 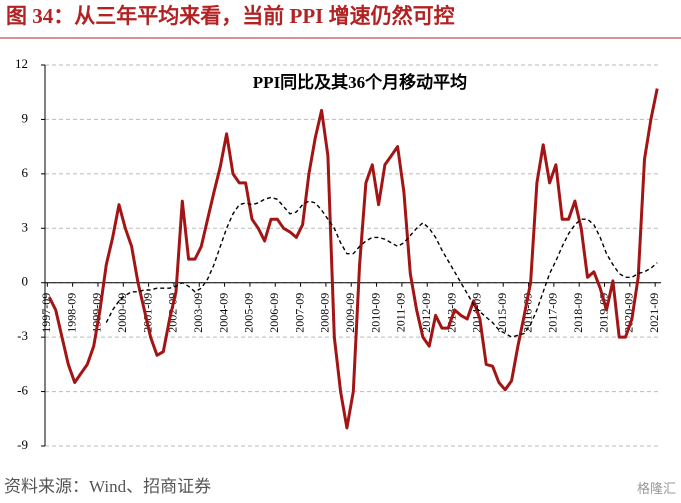 I want to click on x-tick-label: 2008-09, so click(x=325, y=313).